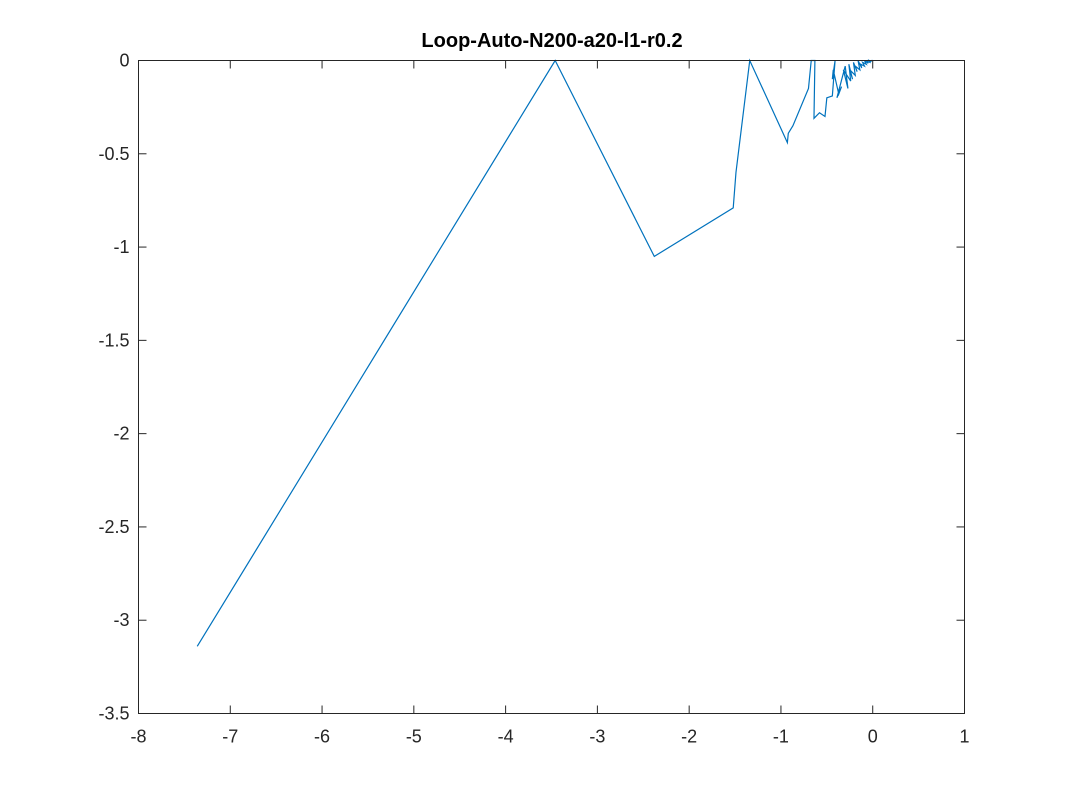 Image resolution: width=1067 pixels, height=800 pixels. What do you see at coordinates (113, 154) in the screenshot?
I see `y-tick-label: -0.5` at bounding box center [113, 154].